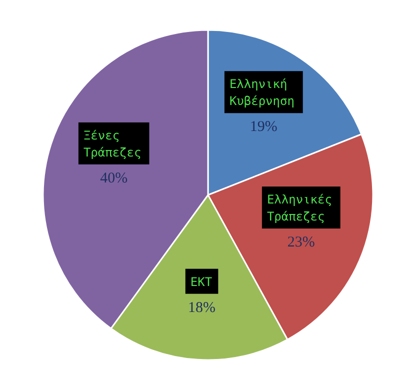 The width and height of the screenshot is (402, 377). I want to click on data-label: 19%, so click(264, 127).